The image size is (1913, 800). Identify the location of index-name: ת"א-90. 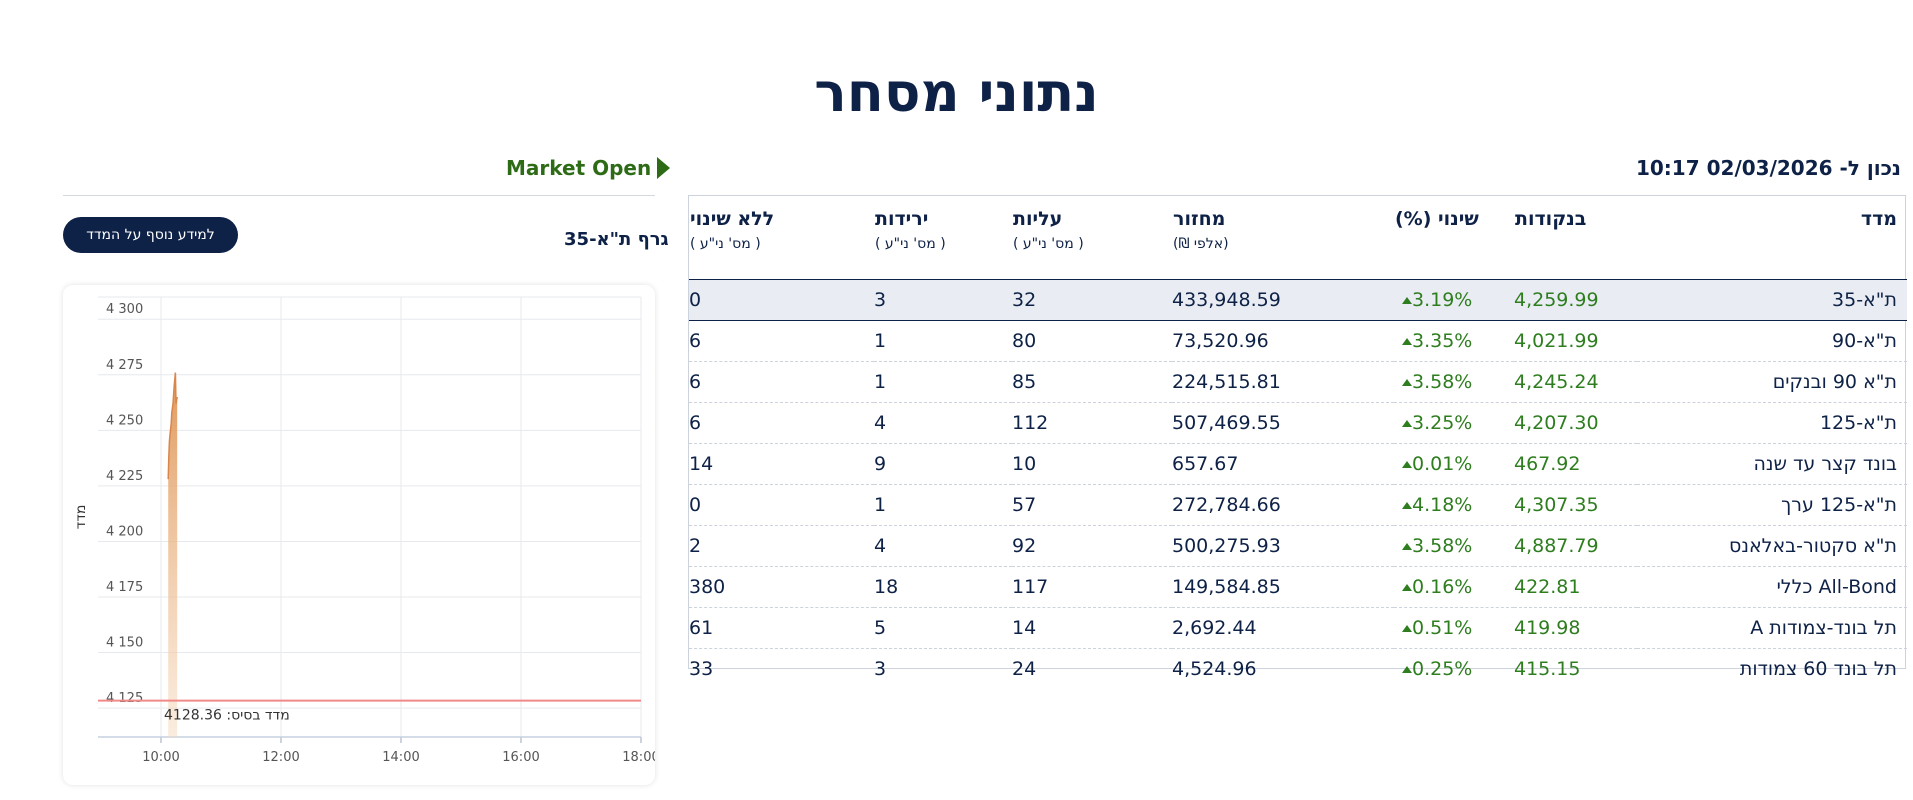
(1772, 341).